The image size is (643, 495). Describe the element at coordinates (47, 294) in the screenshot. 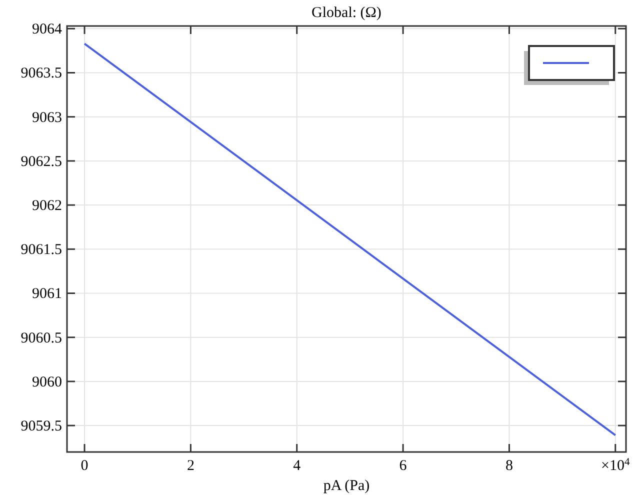

I see `y-tick-label: 9061` at that location.